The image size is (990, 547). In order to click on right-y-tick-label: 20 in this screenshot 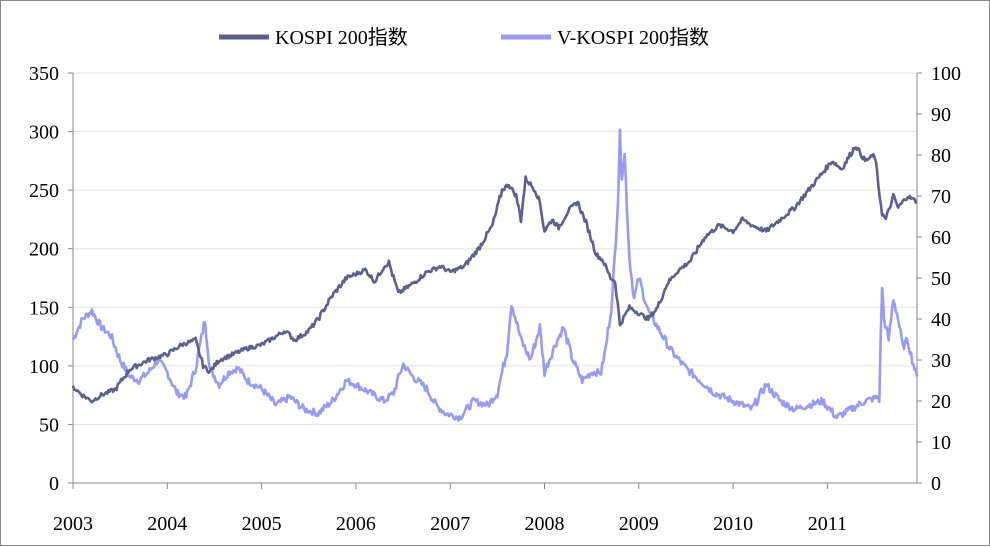, I will do `click(941, 402)`.